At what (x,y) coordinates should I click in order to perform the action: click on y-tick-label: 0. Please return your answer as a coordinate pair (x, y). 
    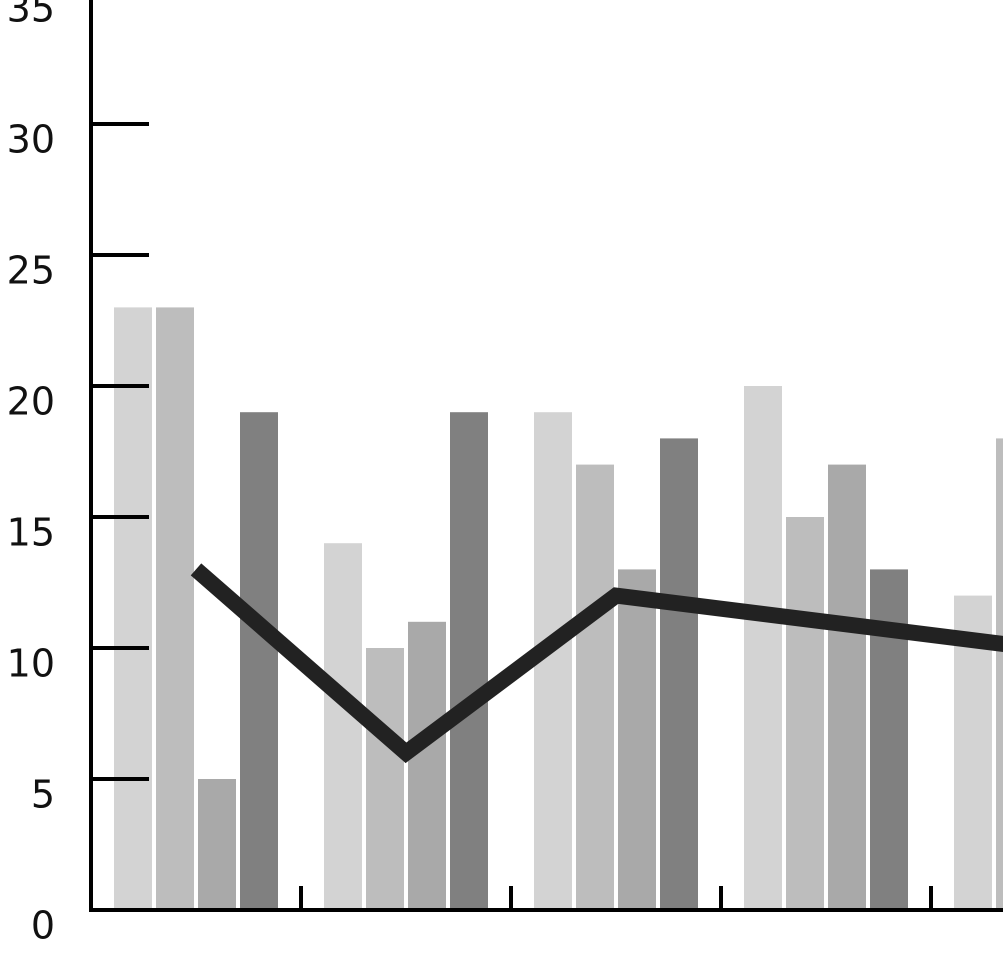
    Looking at the image, I should click on (43, 926).